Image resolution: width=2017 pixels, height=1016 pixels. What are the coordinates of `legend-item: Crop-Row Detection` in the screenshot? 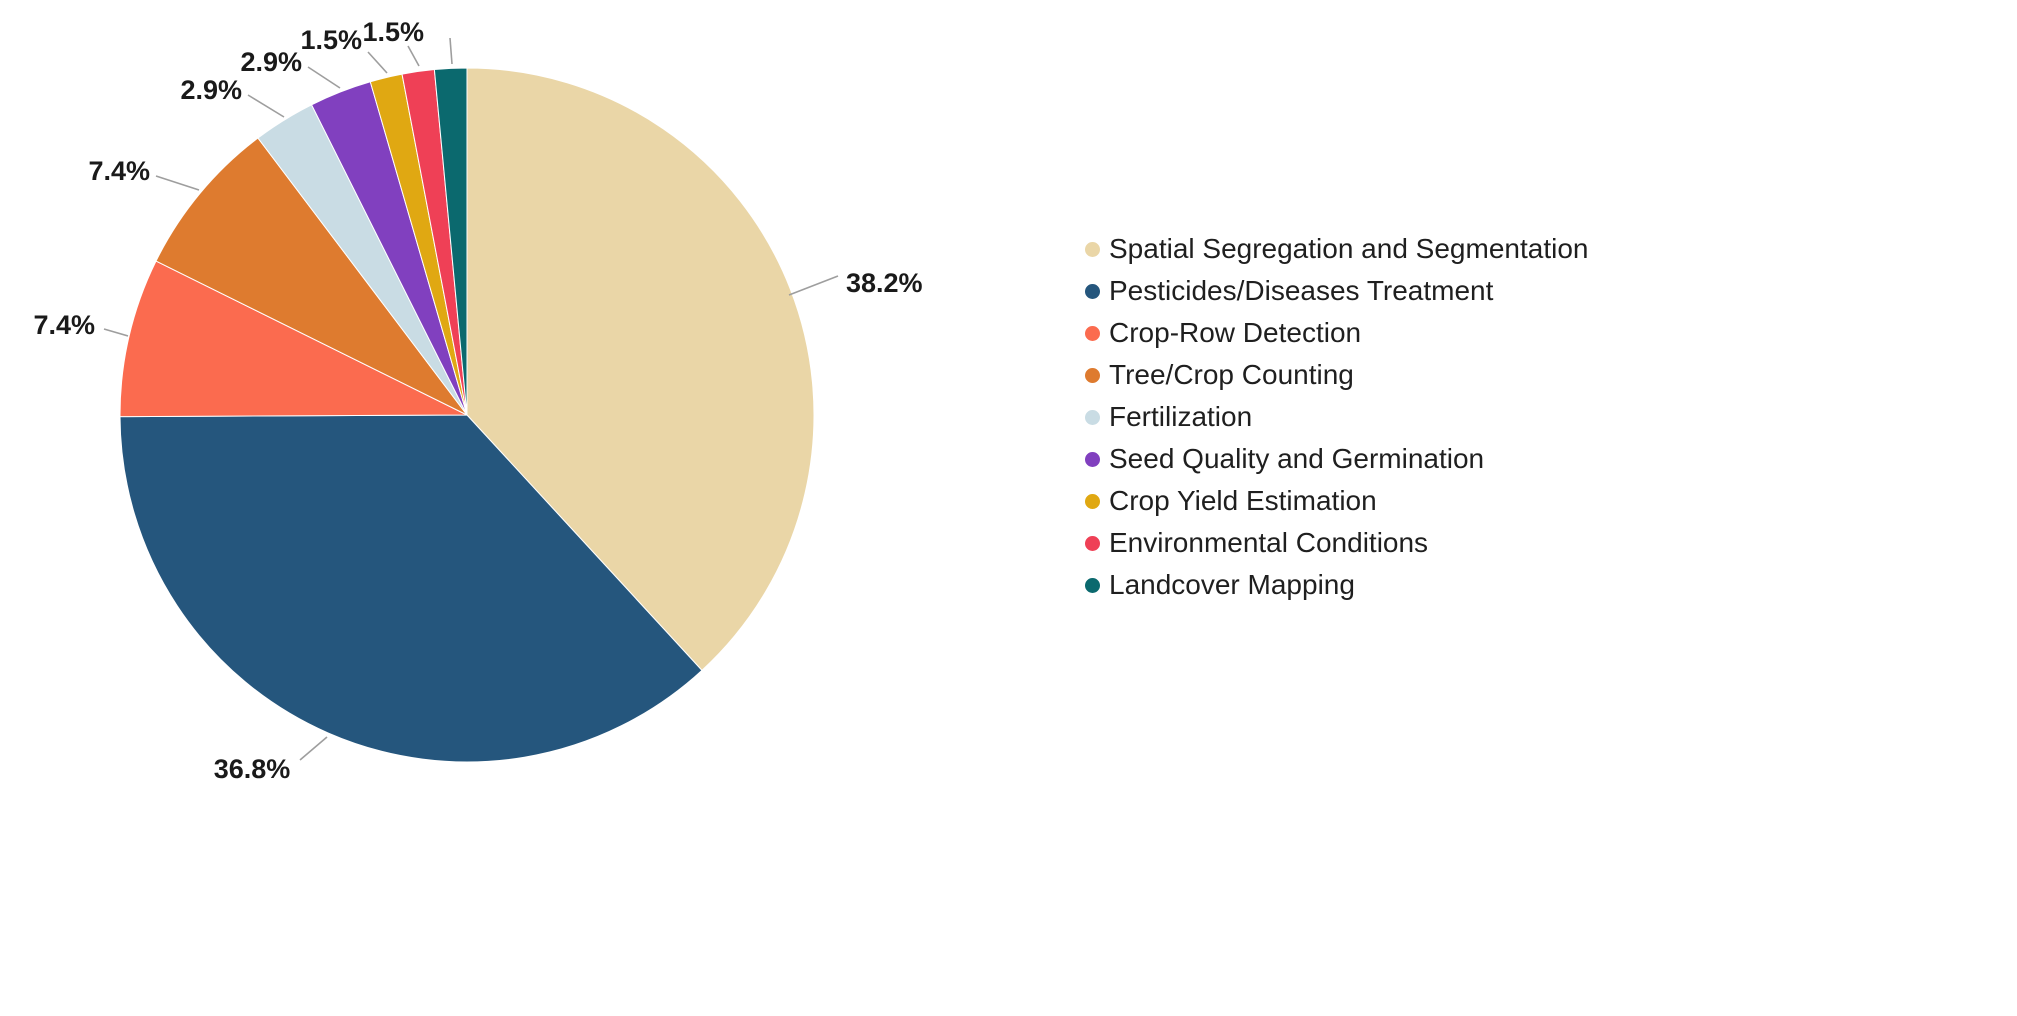 It's located at (1336, 333).